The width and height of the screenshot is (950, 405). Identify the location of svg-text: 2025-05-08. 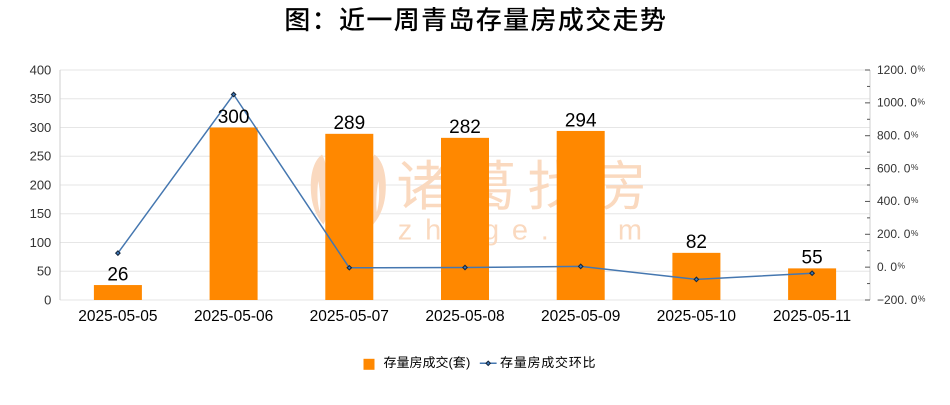
(464, 316).